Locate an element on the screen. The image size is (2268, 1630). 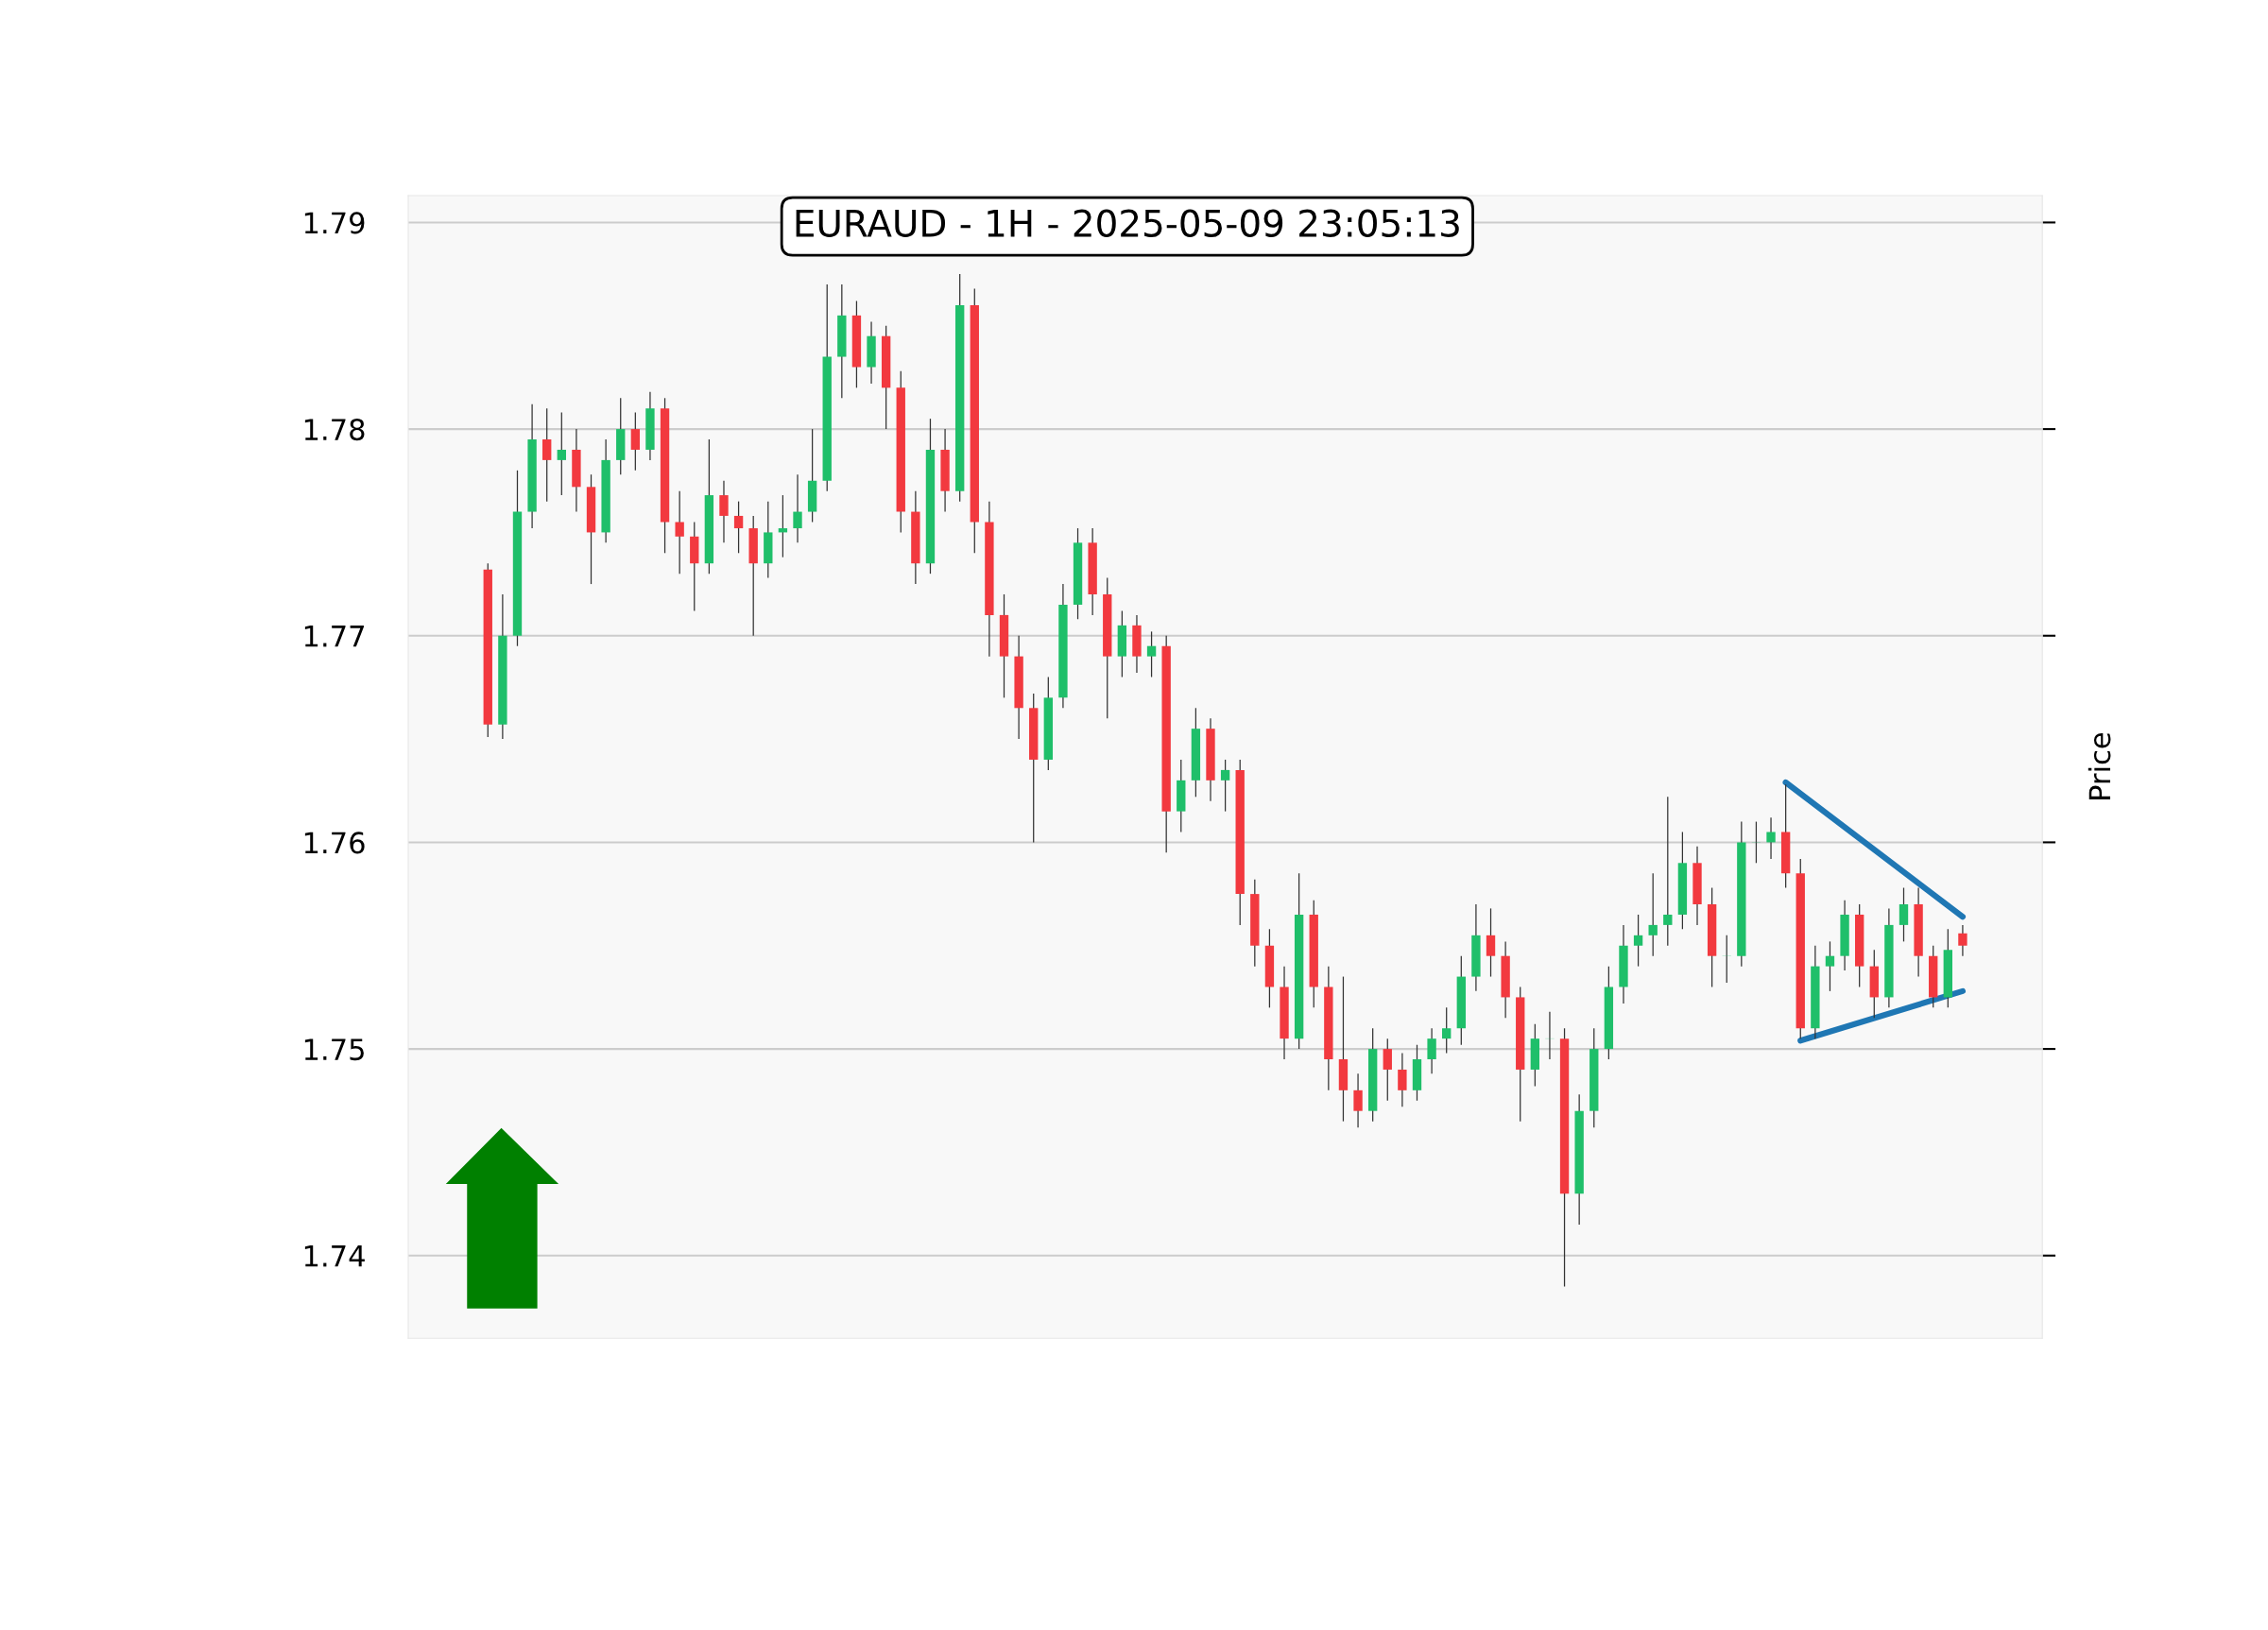
y-tick-label: 1.74 is located at coordinates (334, 1256).